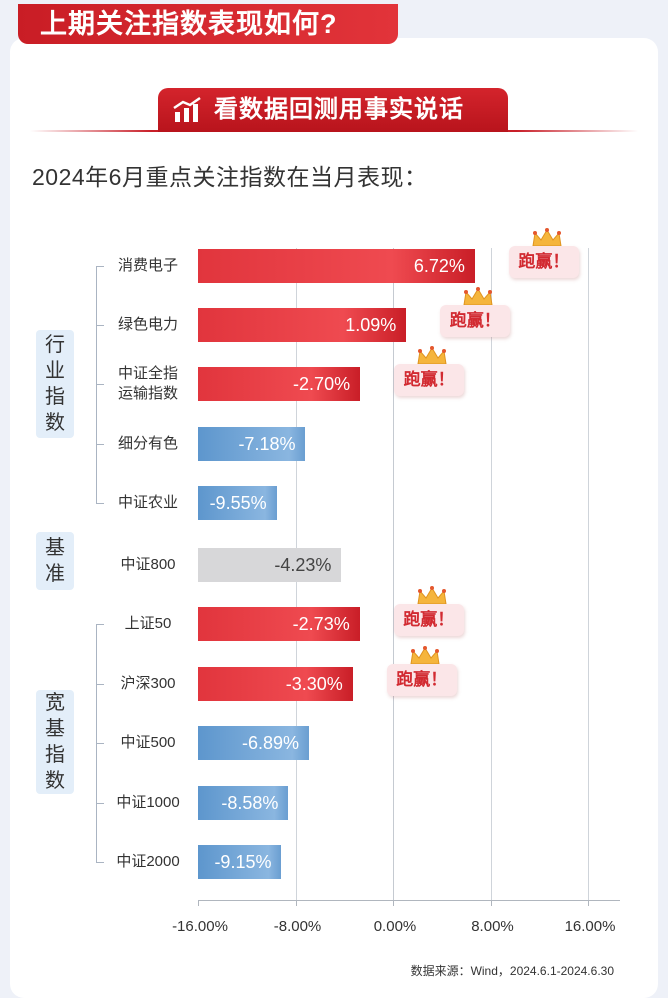 This screenshot has height=998, width=668. What do you see at coordinates (322, 384) in the screenshot?
I see `bar-value-label: -2.70%` at bounding box center [322, 384].